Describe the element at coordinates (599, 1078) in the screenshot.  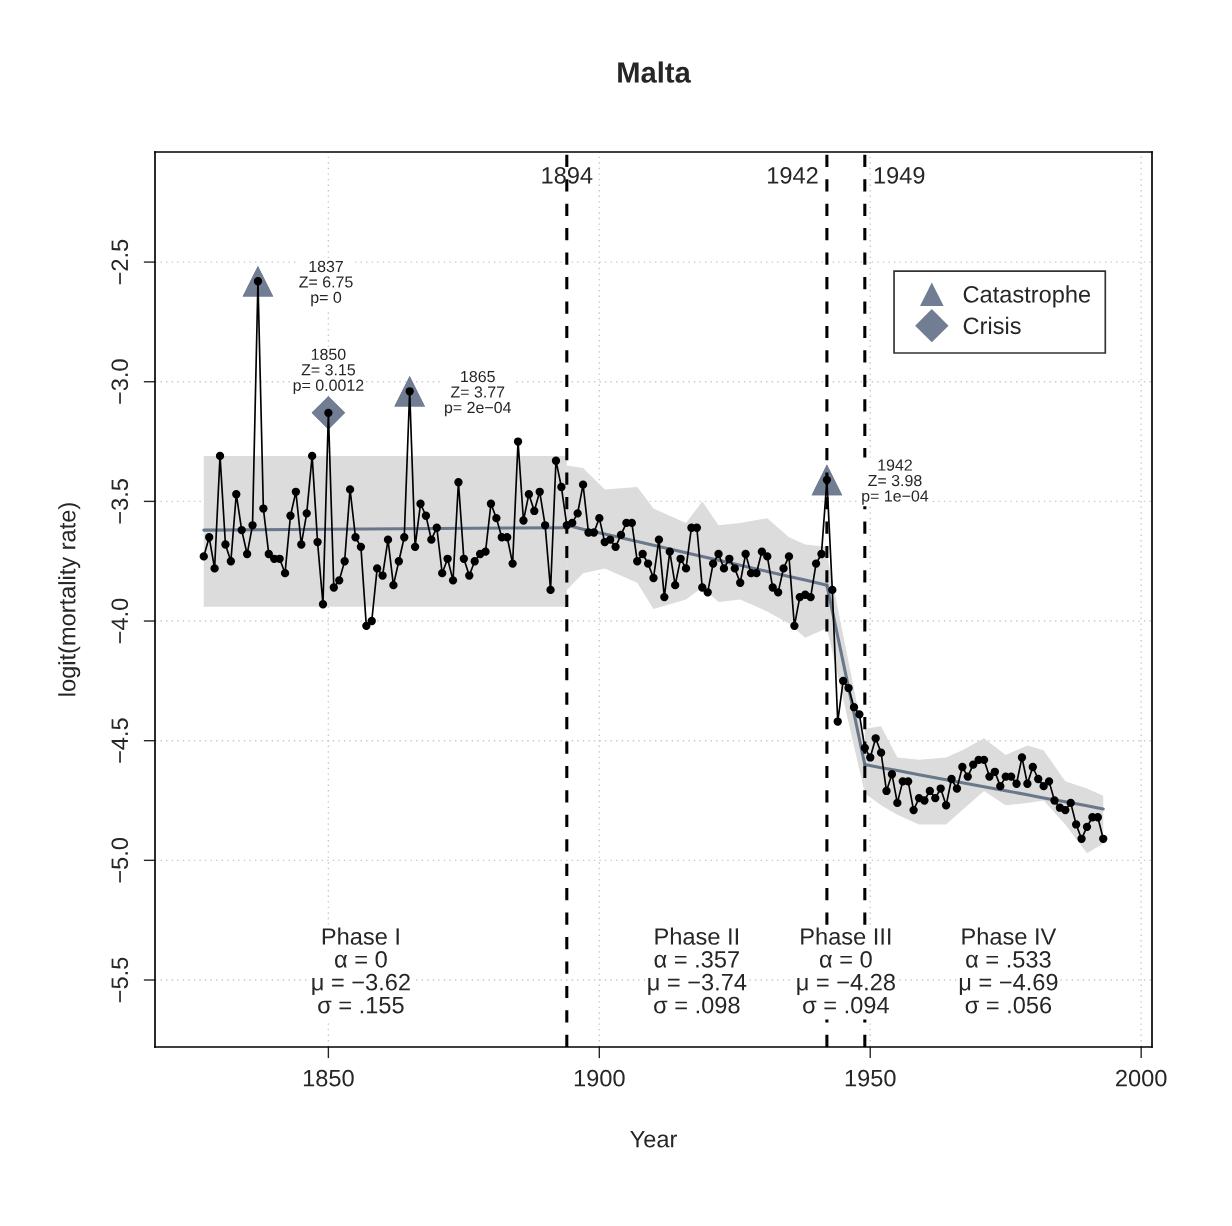
I see `x-tick-label: 1900` at that location.